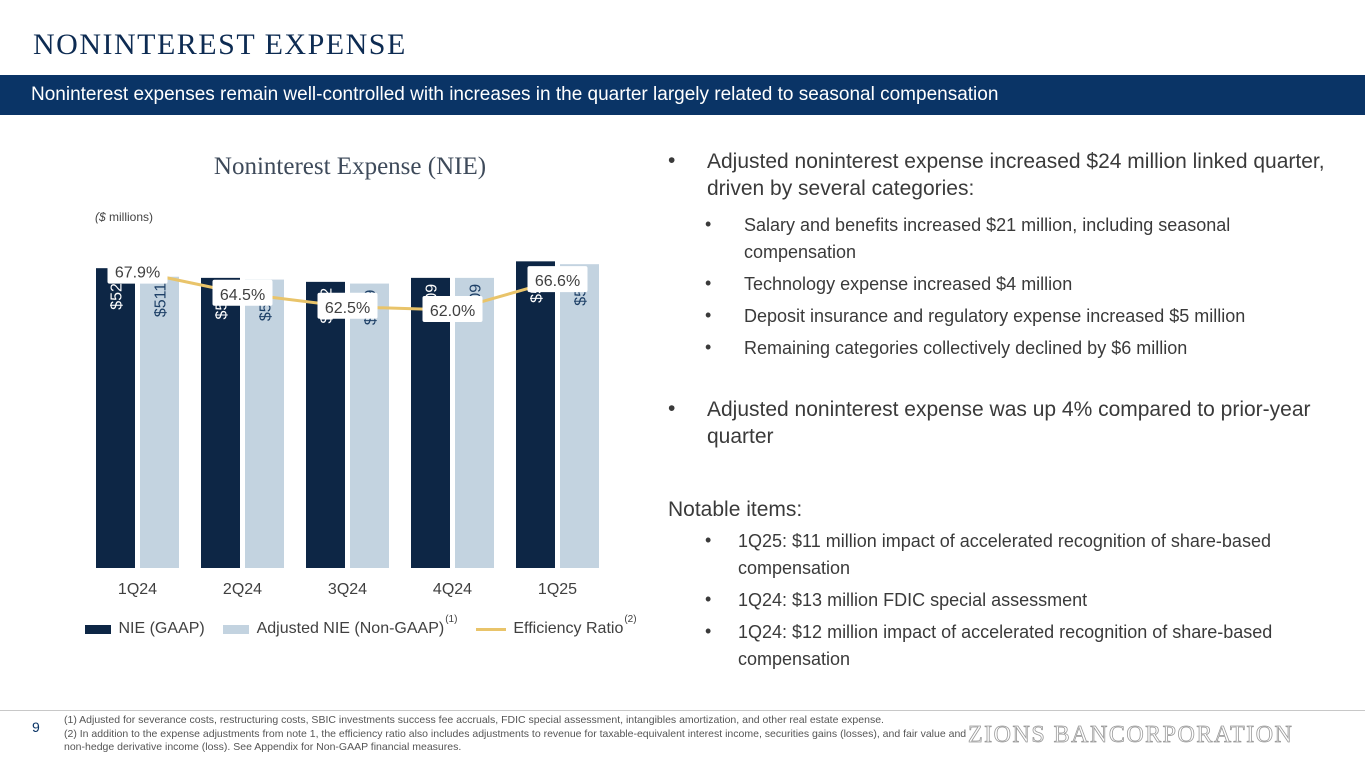 The image size is (1365, 768). Describe the element at coordinates (159, 422) in the screenshot. I see `bar-adjusted-nie-non-gaap--1q24` at that location.